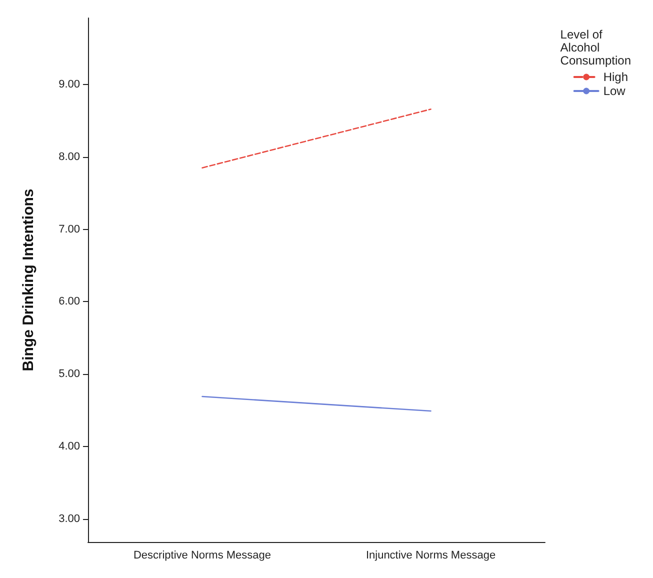 The image size is (653, 578). I want to click on y-tick-label: 8.00, so click(69, 156).